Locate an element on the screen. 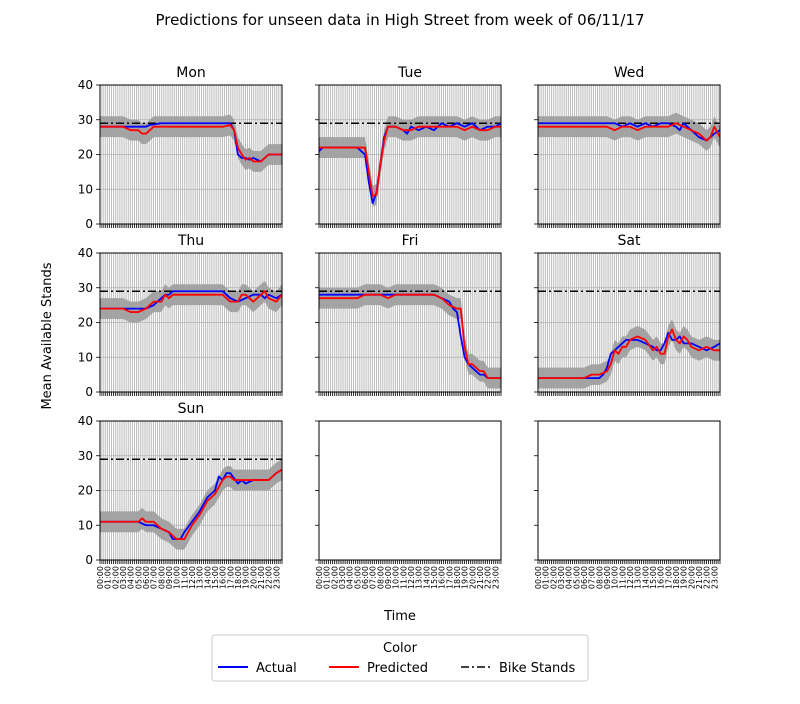  panel-title: Thu is located at coordinates (190, 241).